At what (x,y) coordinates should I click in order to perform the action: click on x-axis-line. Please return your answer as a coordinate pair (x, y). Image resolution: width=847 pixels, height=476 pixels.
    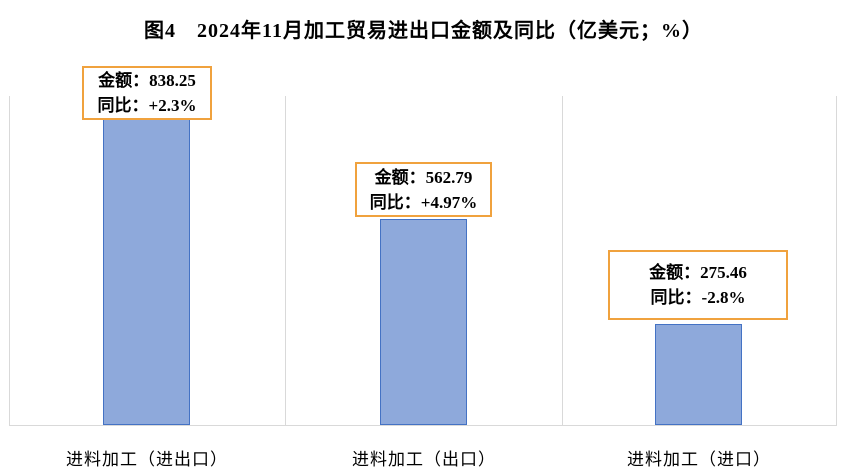
    Looking at the image, I should click on (423, 425).